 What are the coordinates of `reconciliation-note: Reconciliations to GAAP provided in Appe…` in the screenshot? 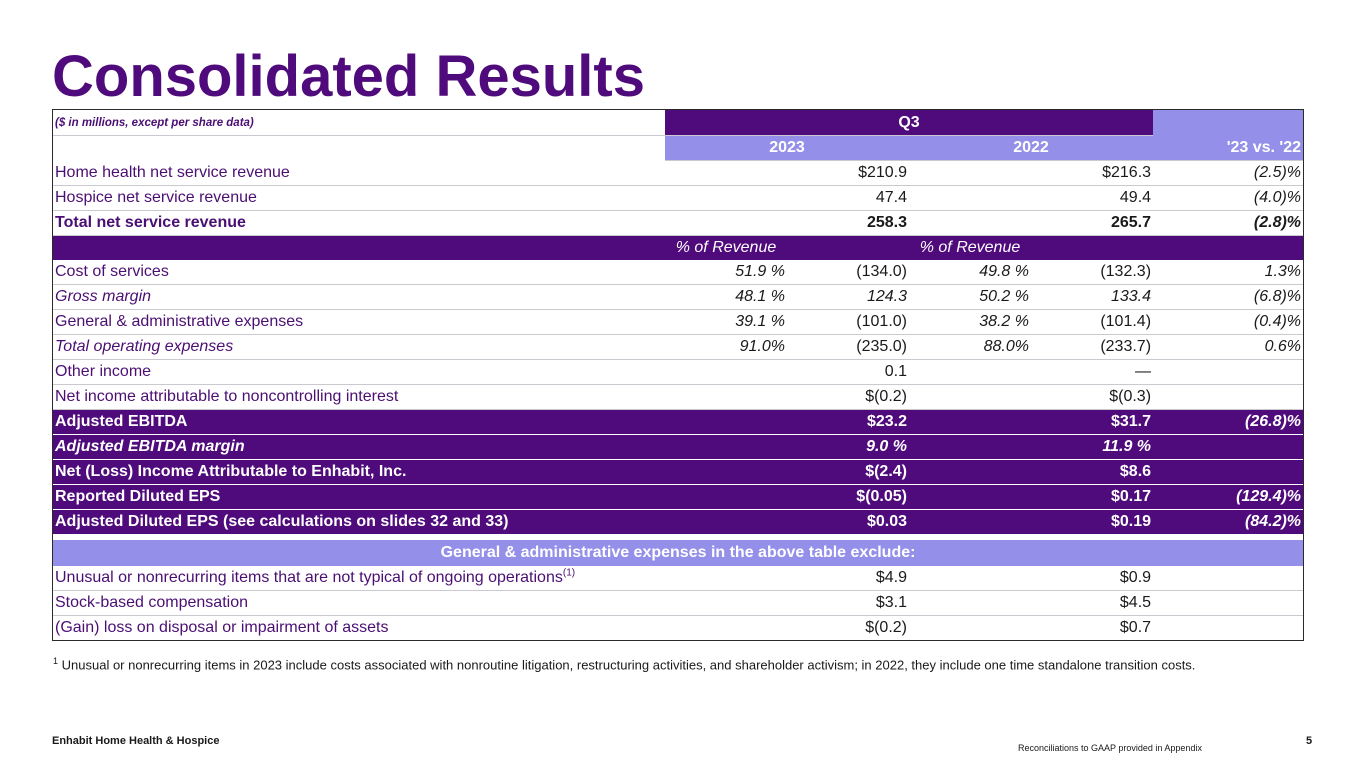 It's located at (1110, 748).